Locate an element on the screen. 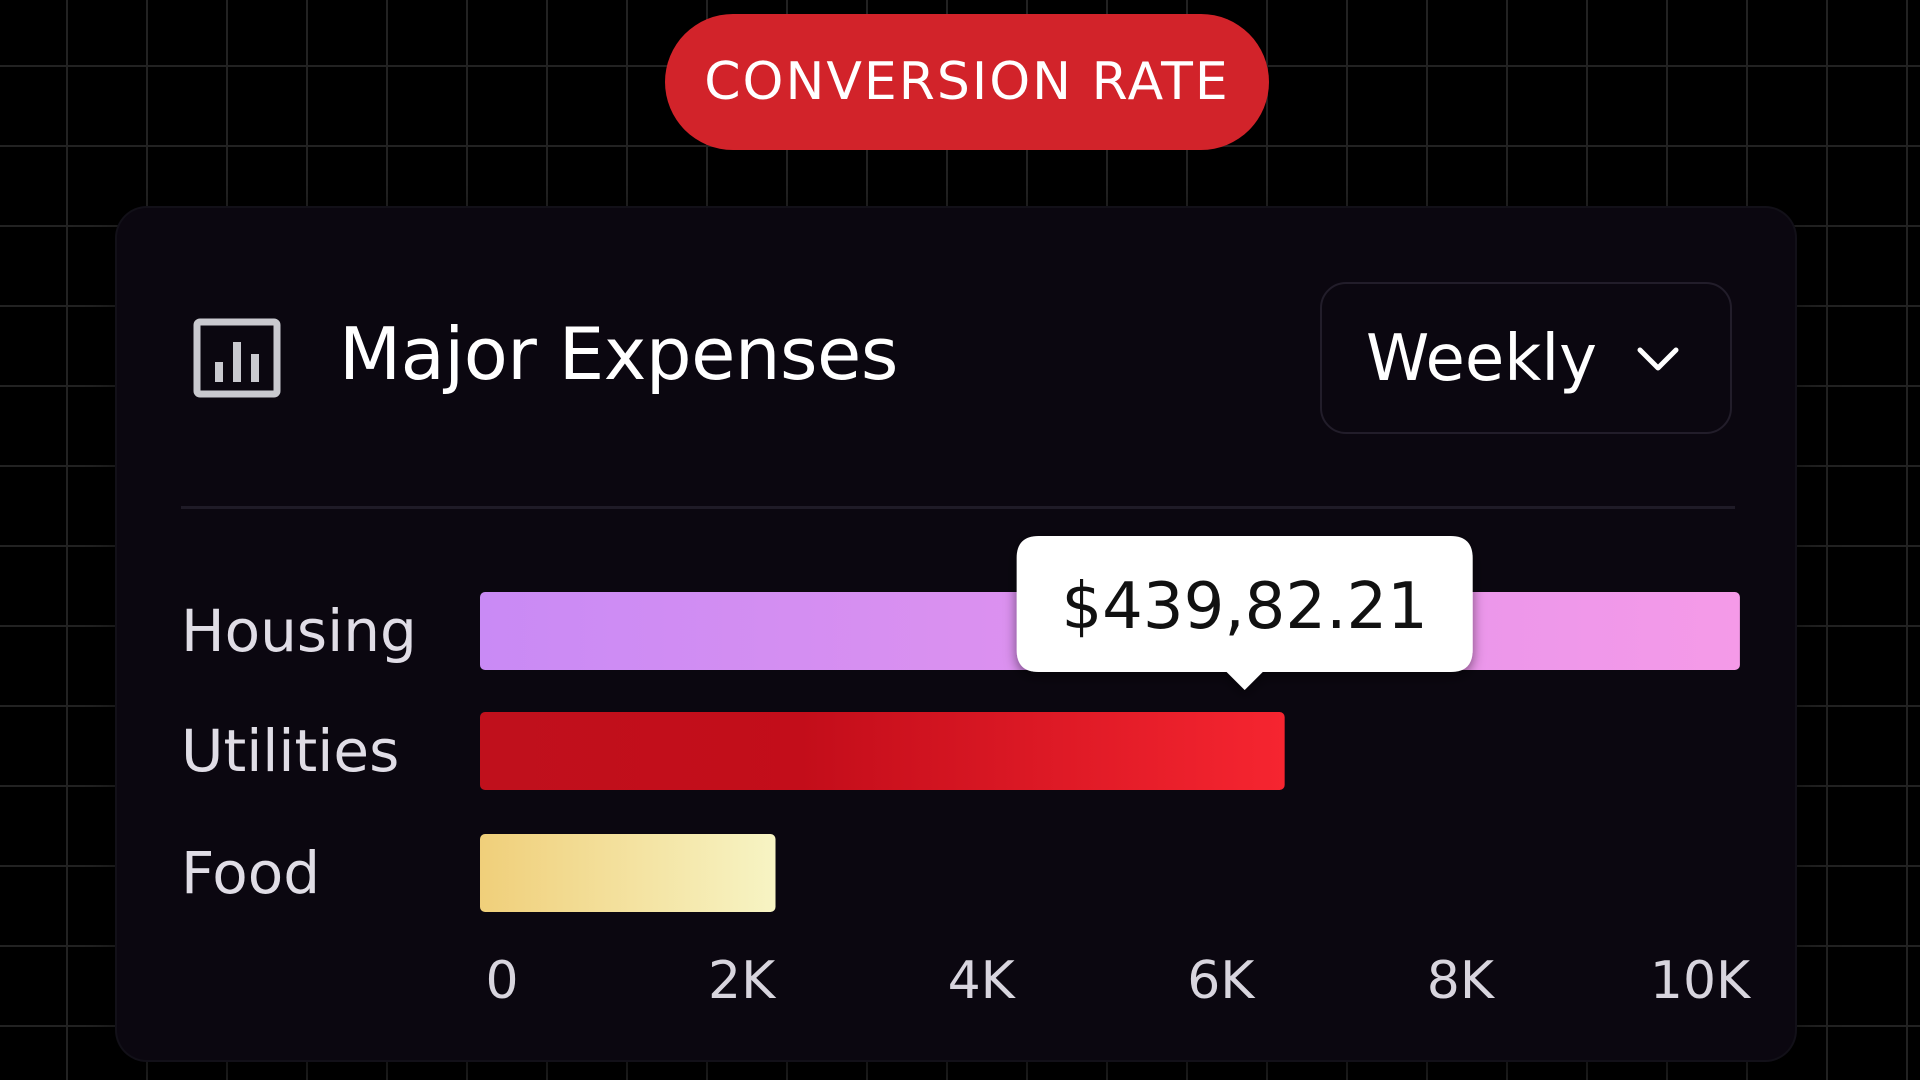 This screenshot has width=1920, height=1080. tooltip-box is located at coordinates (1244, 613).